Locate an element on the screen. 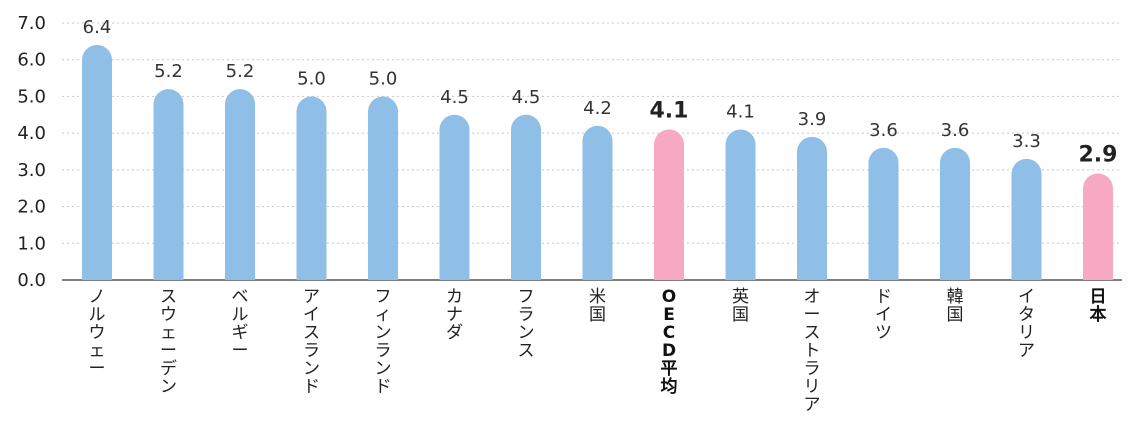 Image resolution: width=1130 pixels, height=421 pixels. category-label: 英国 is located at coordinates (740, 306).